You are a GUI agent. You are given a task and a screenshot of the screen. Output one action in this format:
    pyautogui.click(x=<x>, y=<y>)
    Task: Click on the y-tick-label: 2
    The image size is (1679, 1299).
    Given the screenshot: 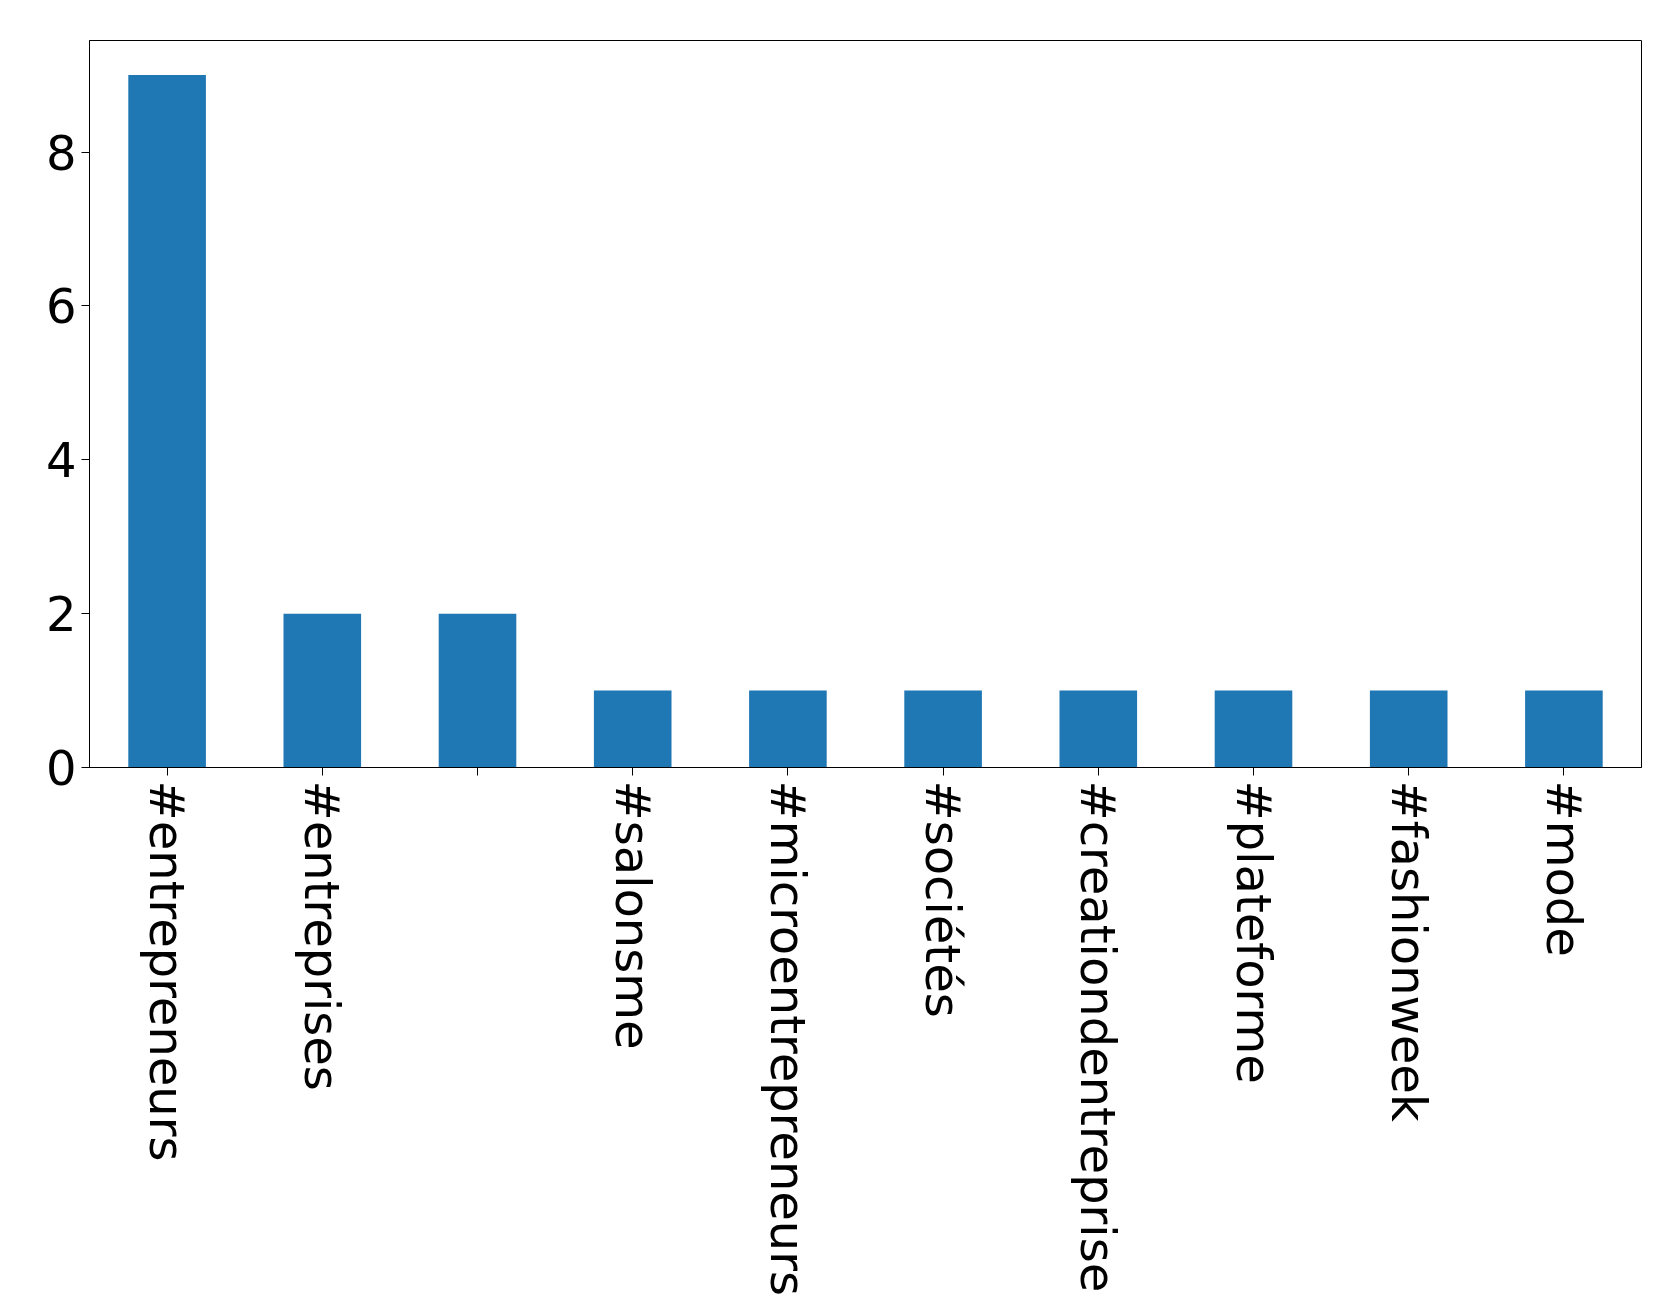 What is the action you would take?
    pyautogui.click(x=61, y=614)
    